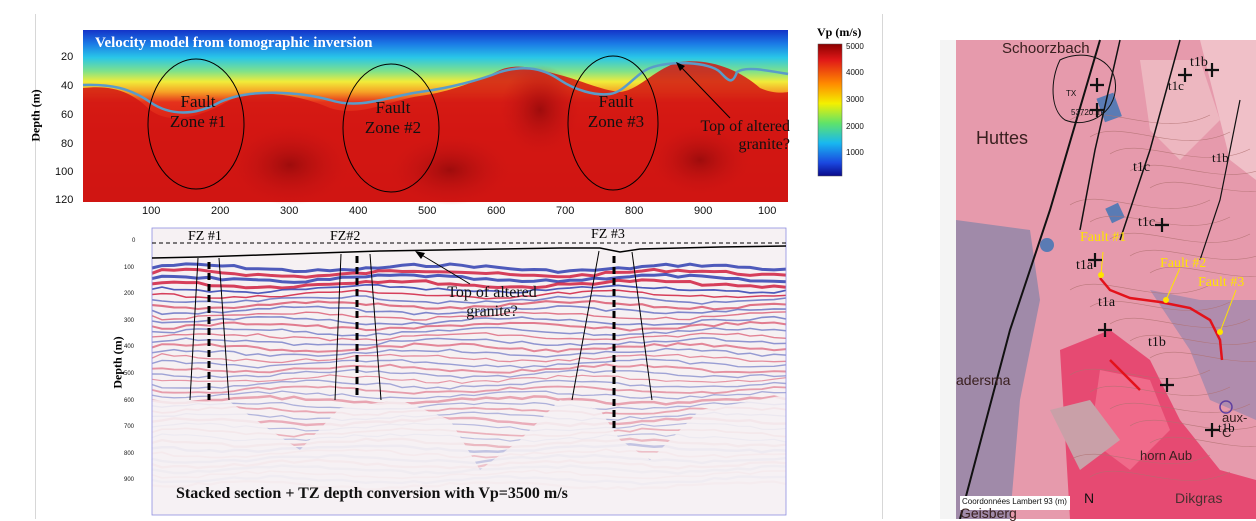  I want to click on fault-zone-1-ellipse, so click(196, 124).